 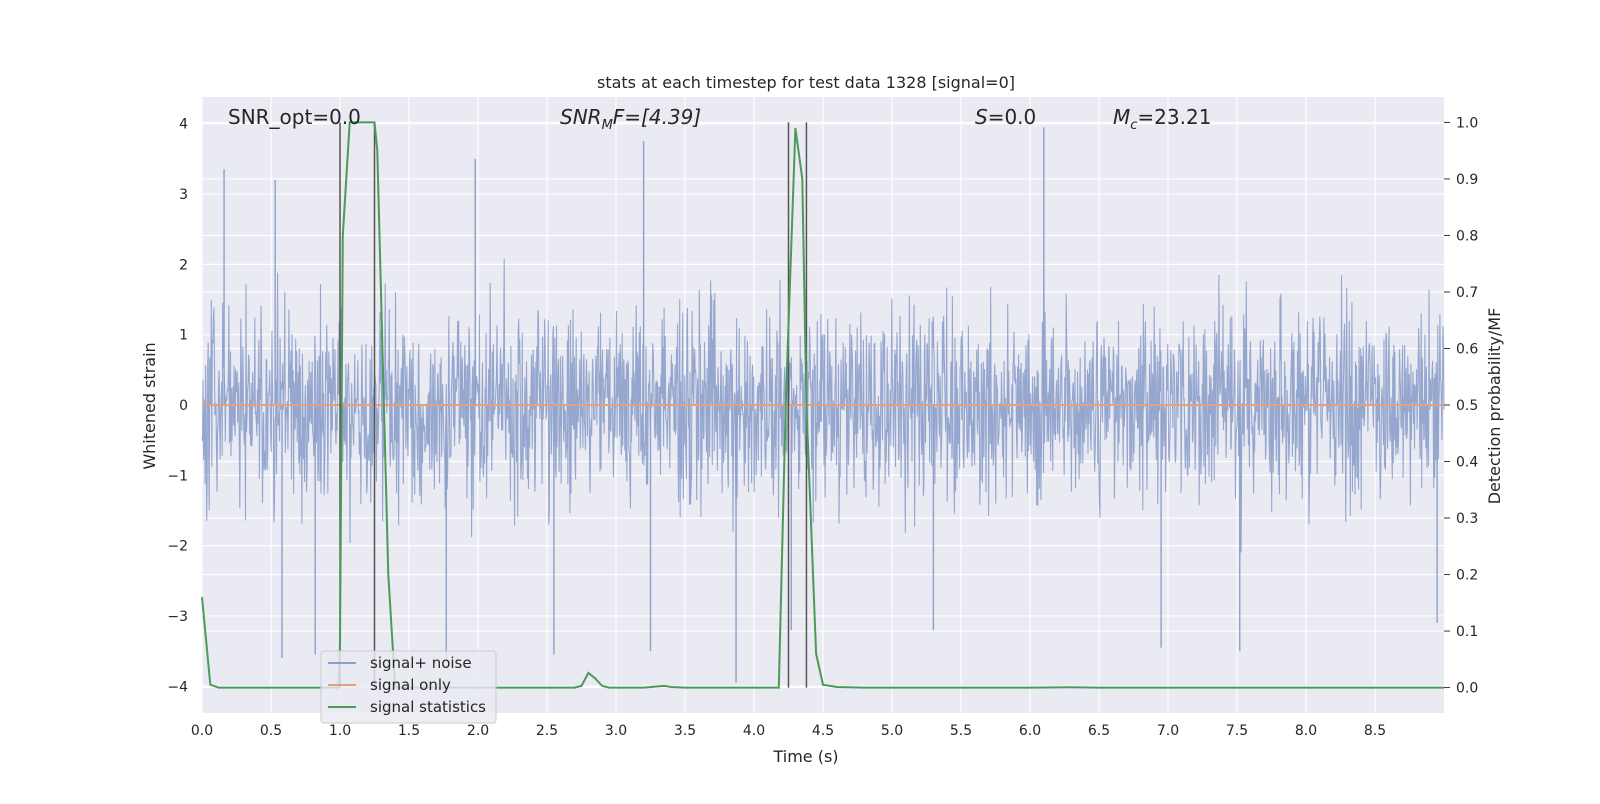 What do you see at coordinates (177, 476) in the screenshot?
I see `y-left-tick-label: −1` at bounding box center [177, 476].